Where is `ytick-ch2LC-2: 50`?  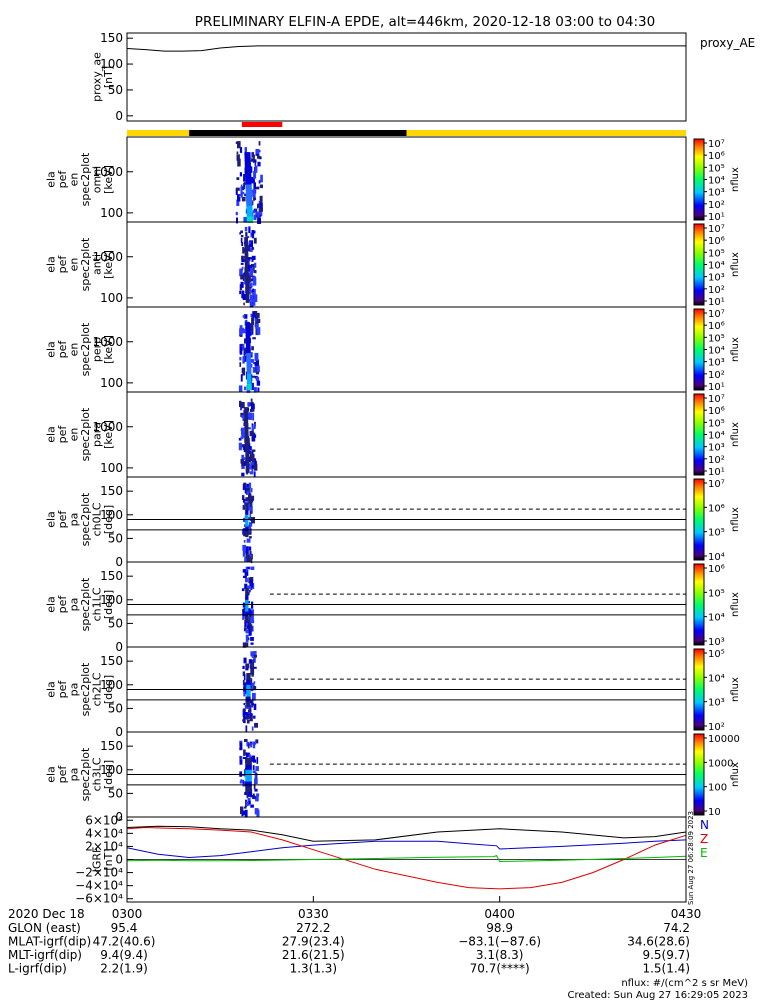 ytick-ch2LC-2: 50 is located at coordinates (115, 708).